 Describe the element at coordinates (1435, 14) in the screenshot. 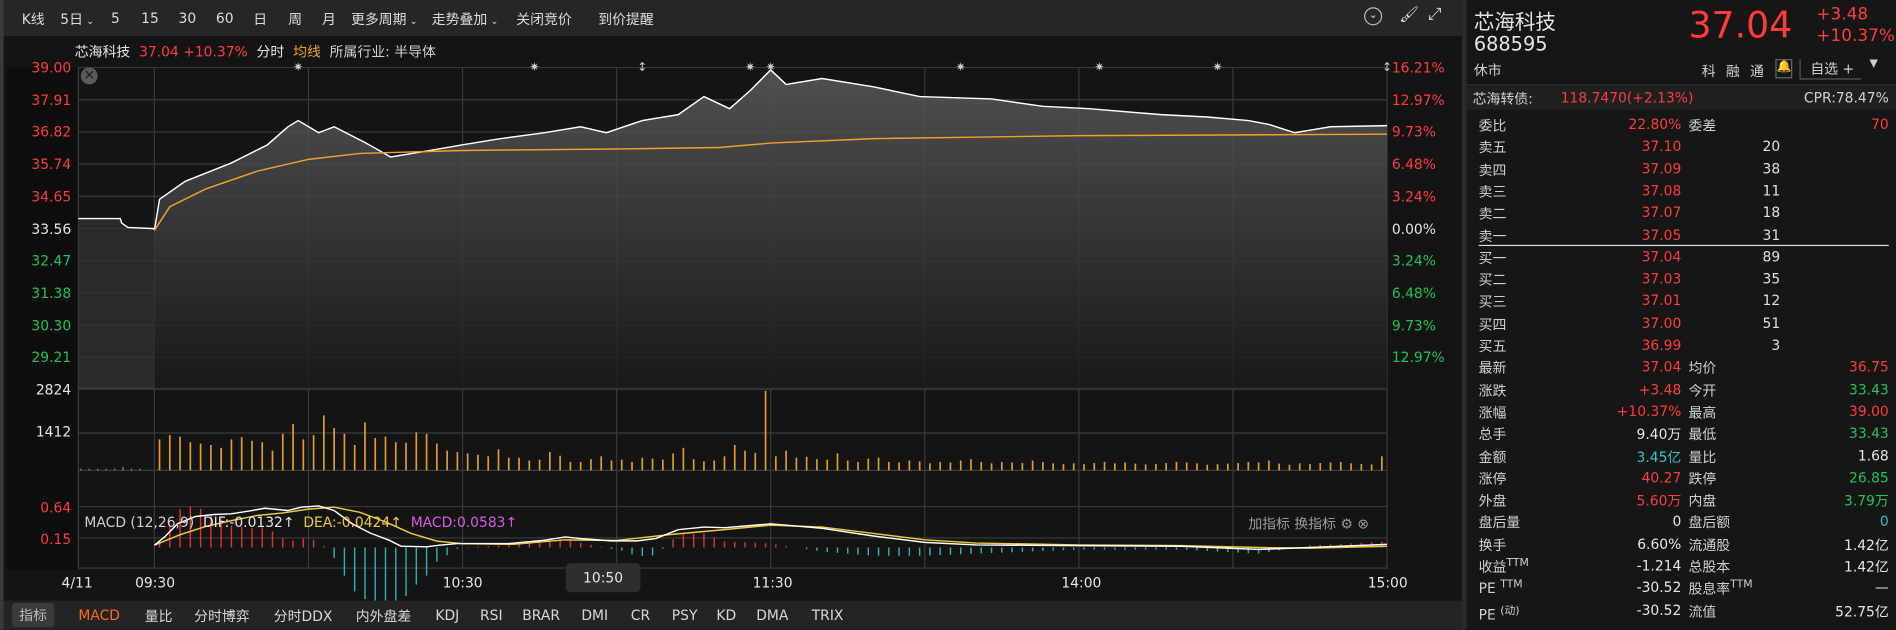

I see `fullscreen-icon: ⤢` at that location.